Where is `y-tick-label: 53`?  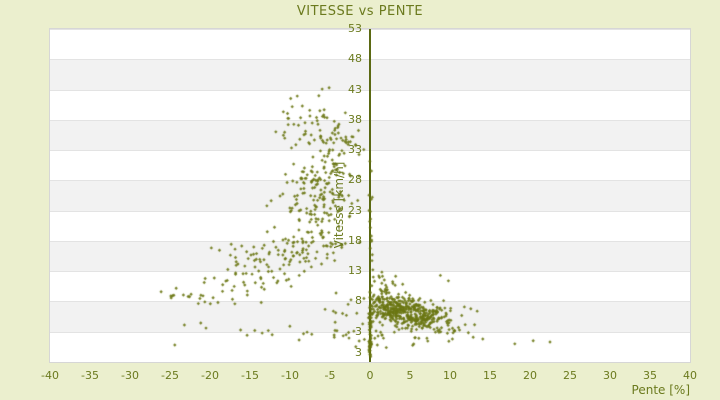 y-tick-label: 53 is located at coordinates (355, 28).